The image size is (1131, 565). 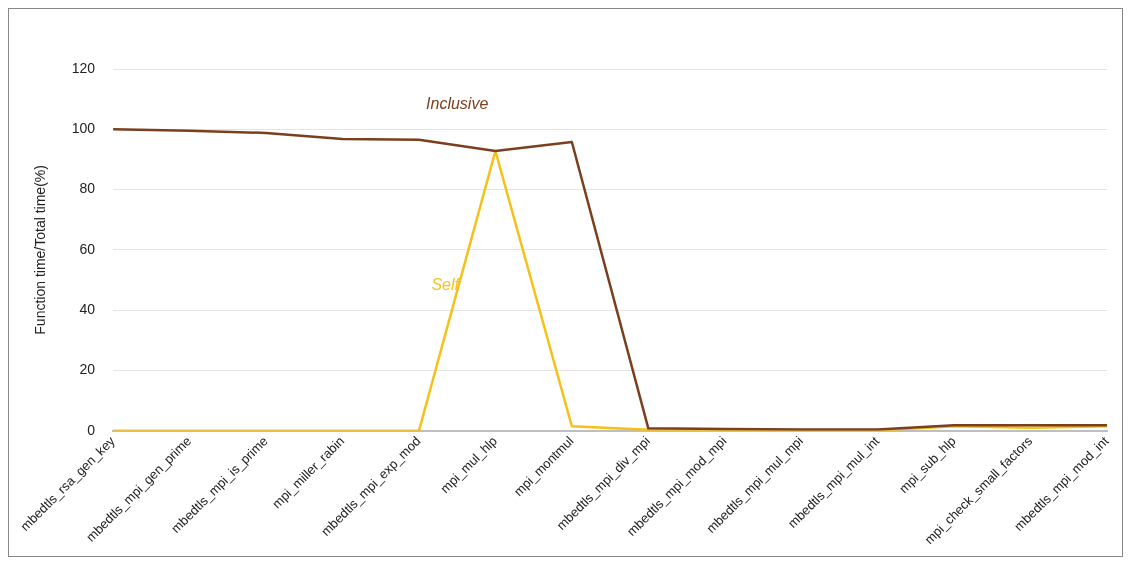 I want to click on y-axis-title: Function time/Total time(%), so click(x=40, y=250).